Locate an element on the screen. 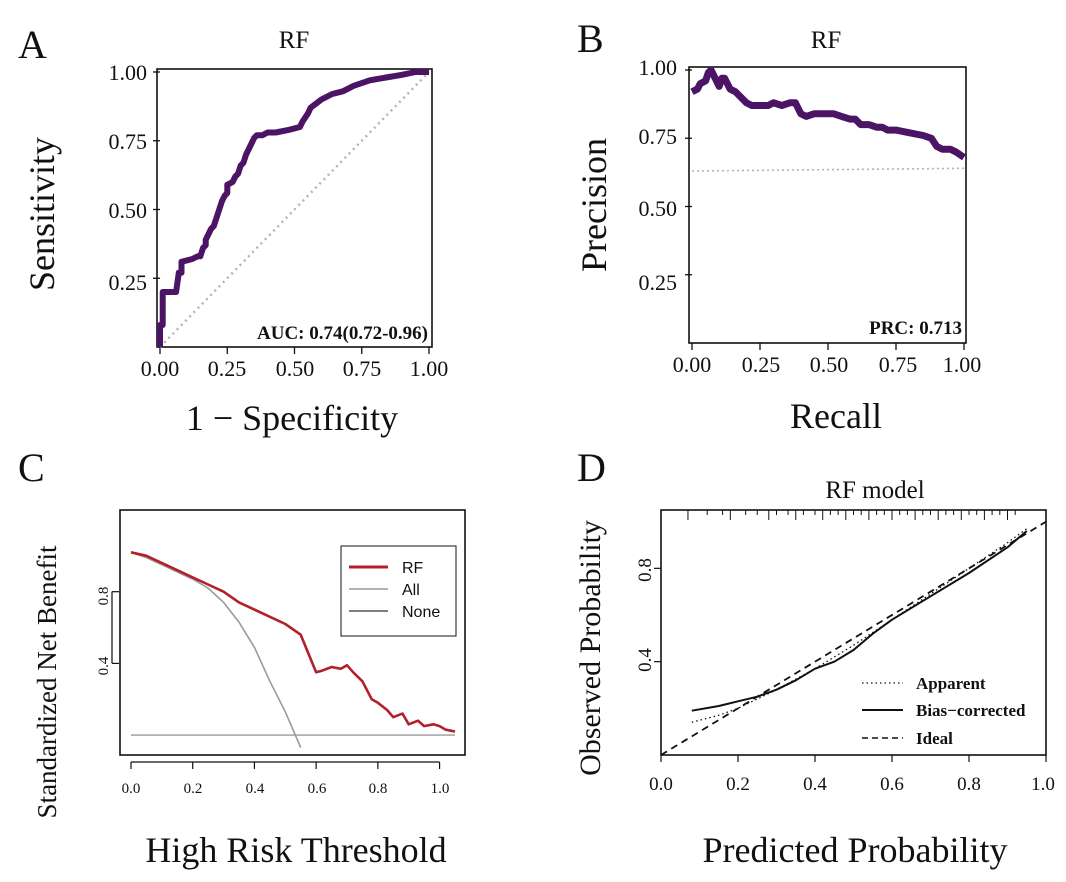 The image size is (1066, 882). pr-curve is located at coordinates (828, 113).